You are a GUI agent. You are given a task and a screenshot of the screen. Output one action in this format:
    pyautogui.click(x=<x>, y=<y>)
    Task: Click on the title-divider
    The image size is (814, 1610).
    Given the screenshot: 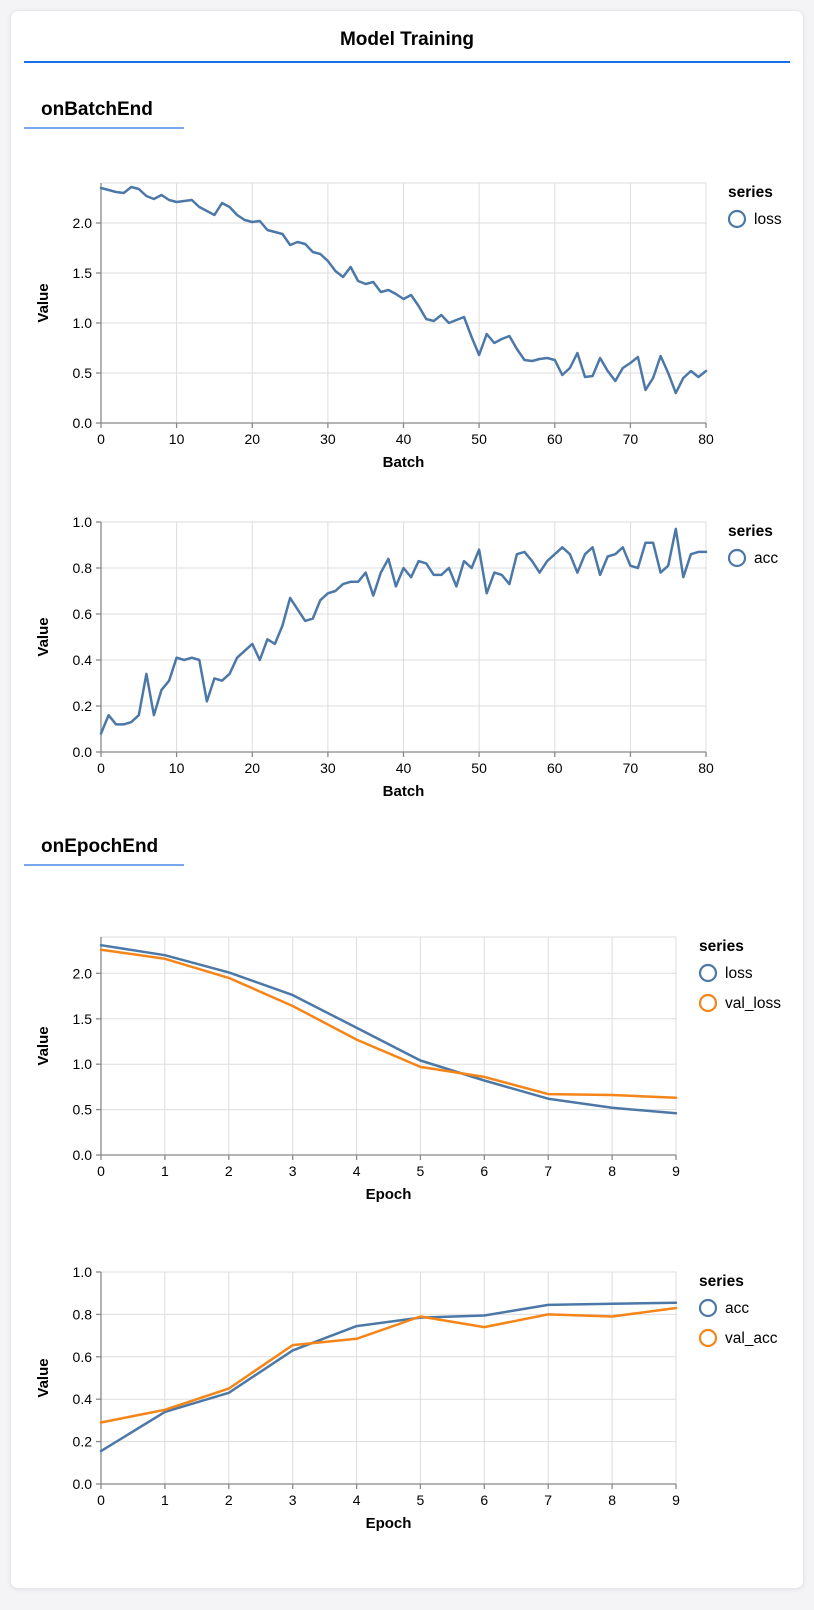 What is the action you would take?
    pyautogui.click(x=407, y=62)
    